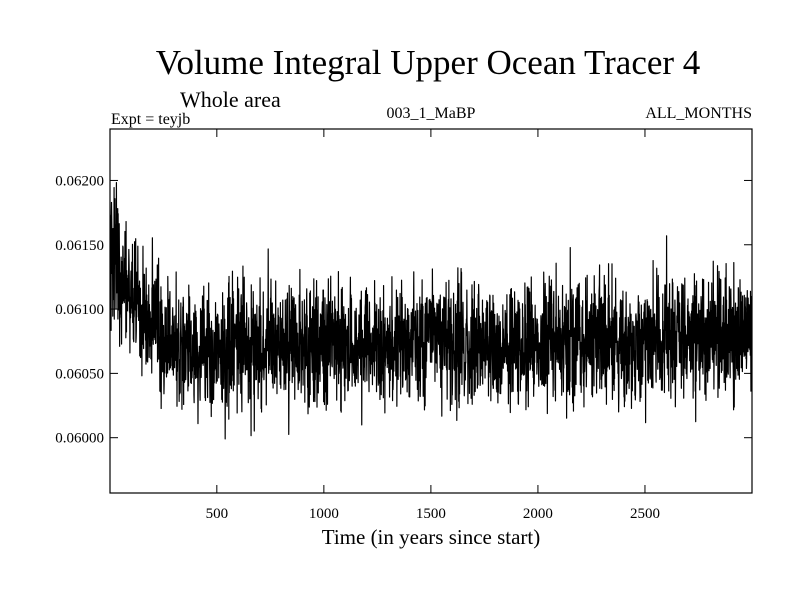 This screenshot has height=600, width=800. What do you see at coordinates (428, 62) in the screenshot?
I see `chart-title: Volume Integral Upper Ocean Tracer 4` at bounding box center [428, 62].